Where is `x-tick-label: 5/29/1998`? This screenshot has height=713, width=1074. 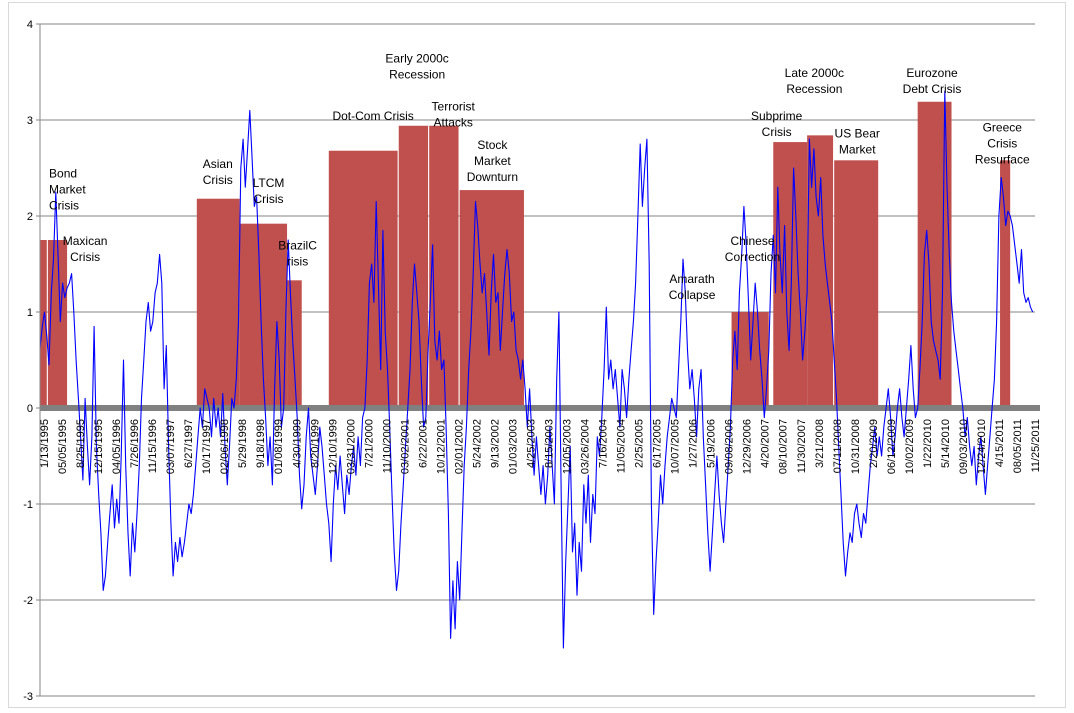
x-tick-label: 5/29/1998 is located at coordinates (243, 443).